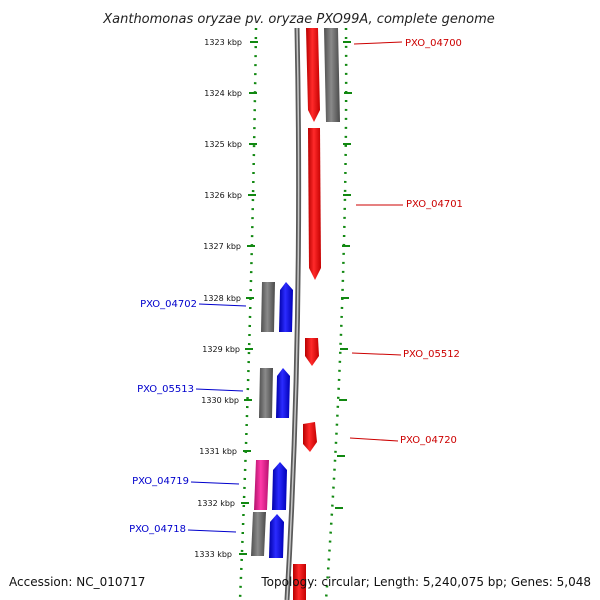  What do you see at coordinates (168, 304) in the screenshot?
I see `gene-label-pxo-04702: PXO_04702` at bounding box center [168, 304].